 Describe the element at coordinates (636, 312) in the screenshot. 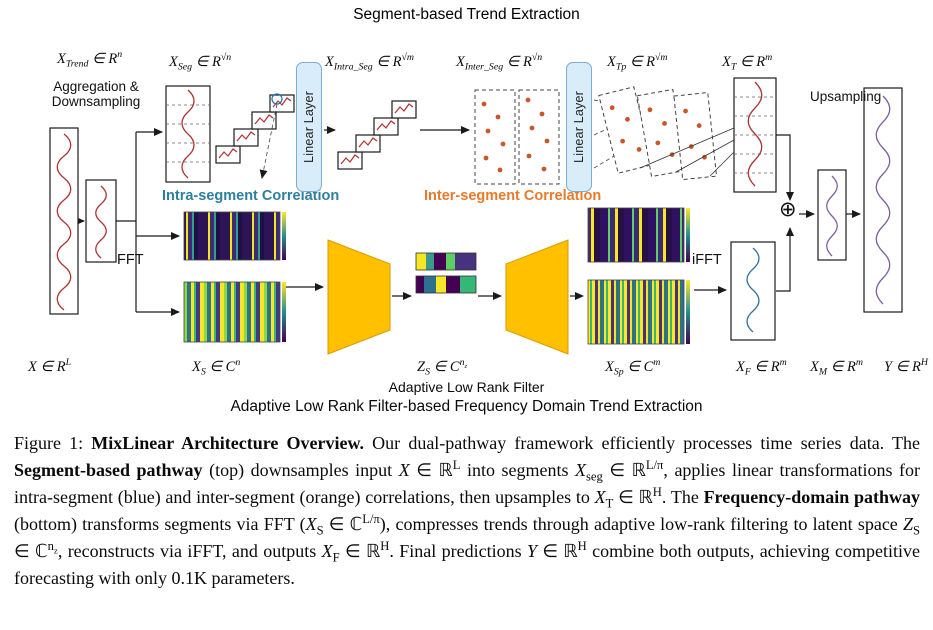

I see `phase-spectrogram-out` at that location.